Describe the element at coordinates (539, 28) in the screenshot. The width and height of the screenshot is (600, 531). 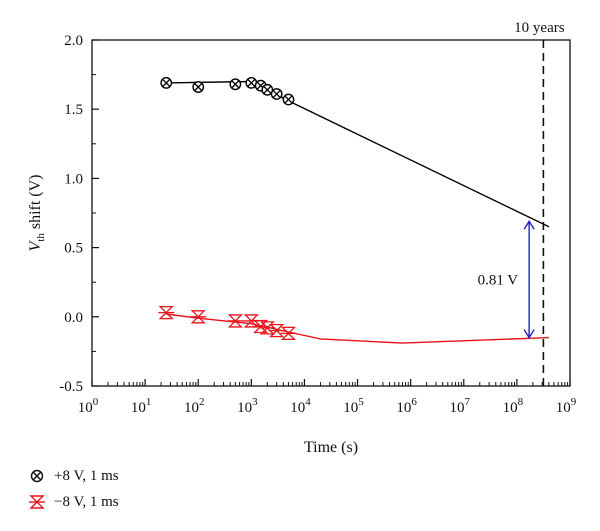
I see `ten-years-label: 10 years` at that location.